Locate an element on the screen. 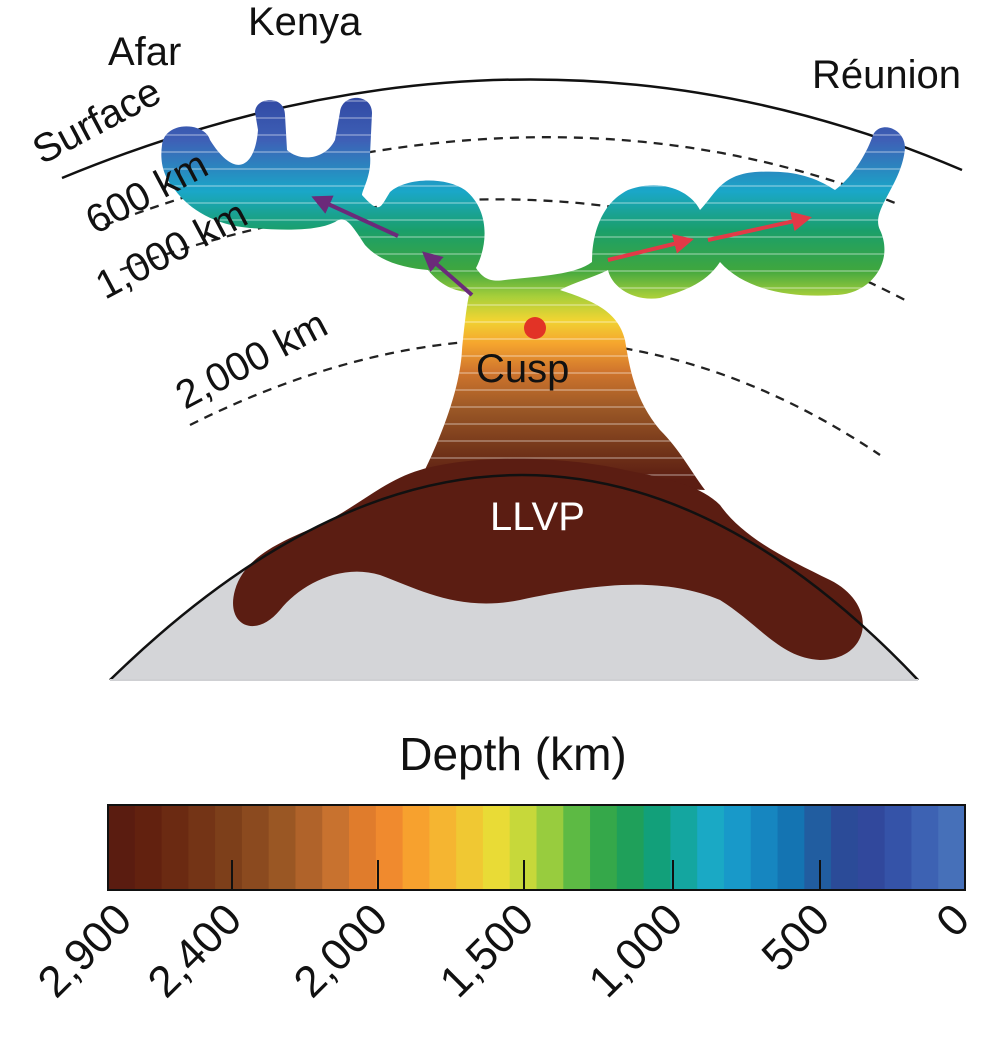  colorbar-tick-label: 2,900 is located at coordinates (85, 950).